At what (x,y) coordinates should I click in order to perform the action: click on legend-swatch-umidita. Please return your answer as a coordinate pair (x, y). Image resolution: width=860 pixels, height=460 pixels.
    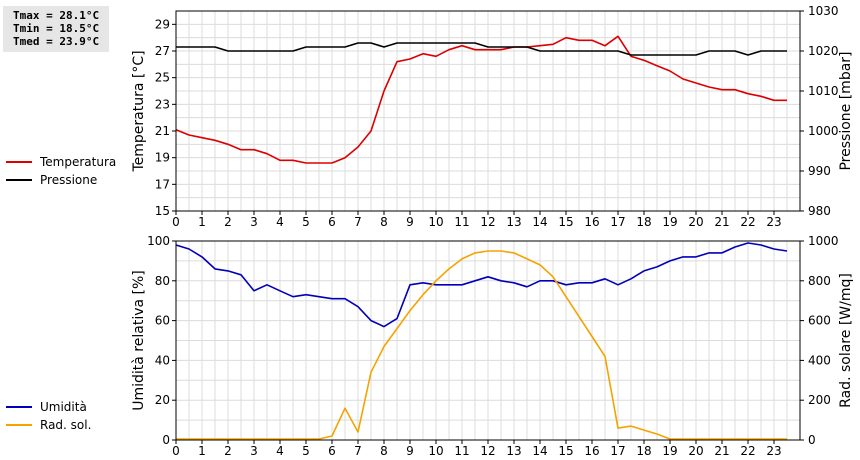
    Looking at the image, I should click on (19, 407).